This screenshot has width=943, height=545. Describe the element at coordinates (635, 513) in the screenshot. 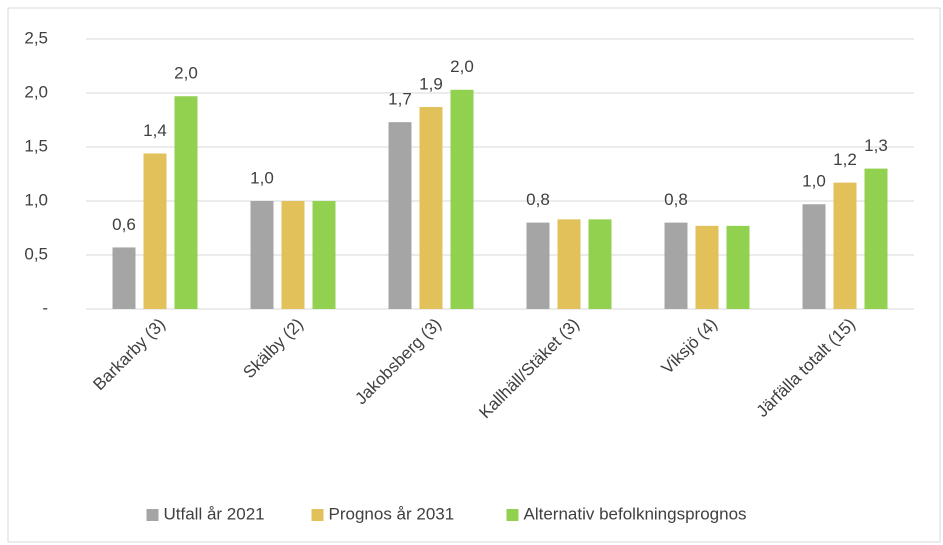

I see `legend-label: Alternativ befolkningsprognos` at that location.